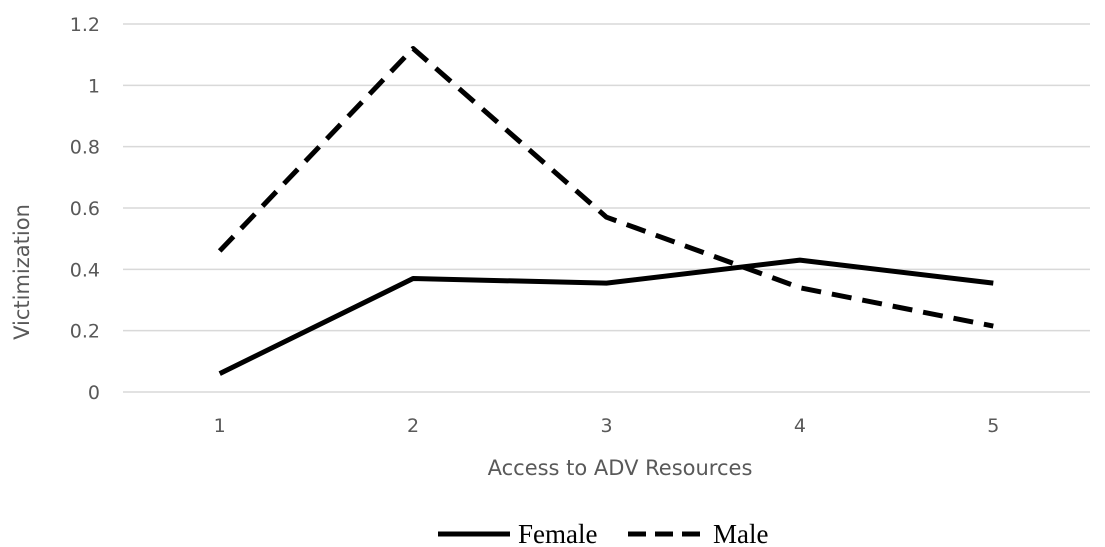 Image resolution: width=1105 pixels, height=547 pixels. I want to click on legend: Female Male, so click(603, 533).